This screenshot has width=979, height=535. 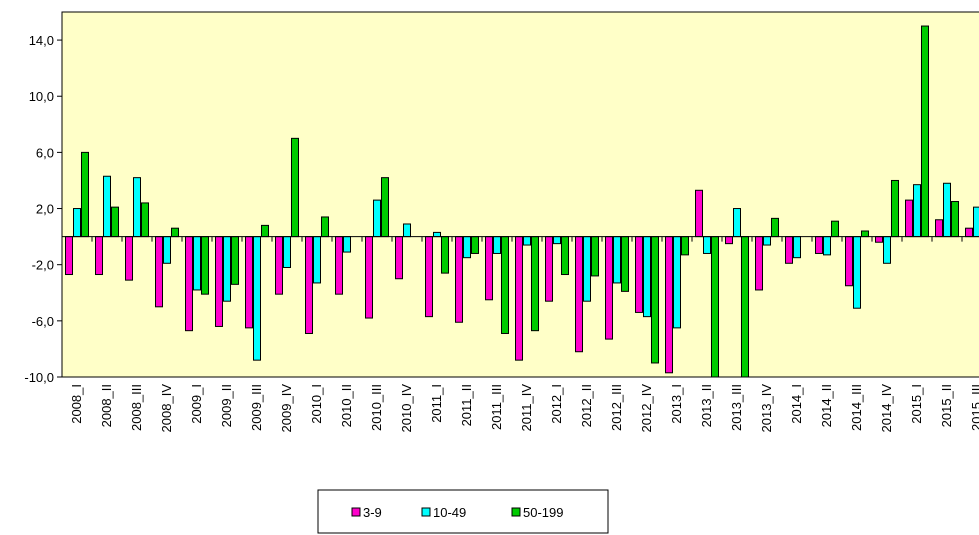 What do you see at coordinates (43, 321) in the screenshot?
I see `y-tick-label: -6,0` at bounding box center [43, 321].